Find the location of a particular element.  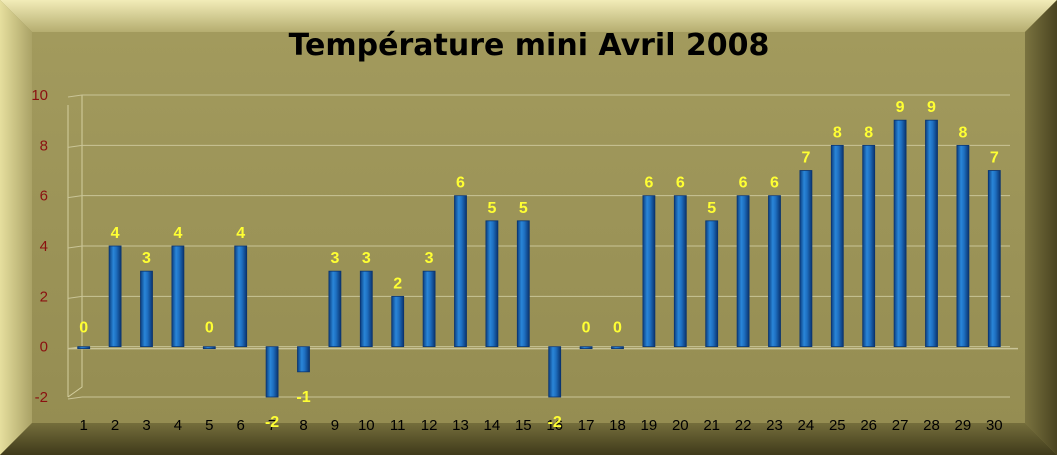

y-tick-label: 0 is located at coordinates (44, 347).